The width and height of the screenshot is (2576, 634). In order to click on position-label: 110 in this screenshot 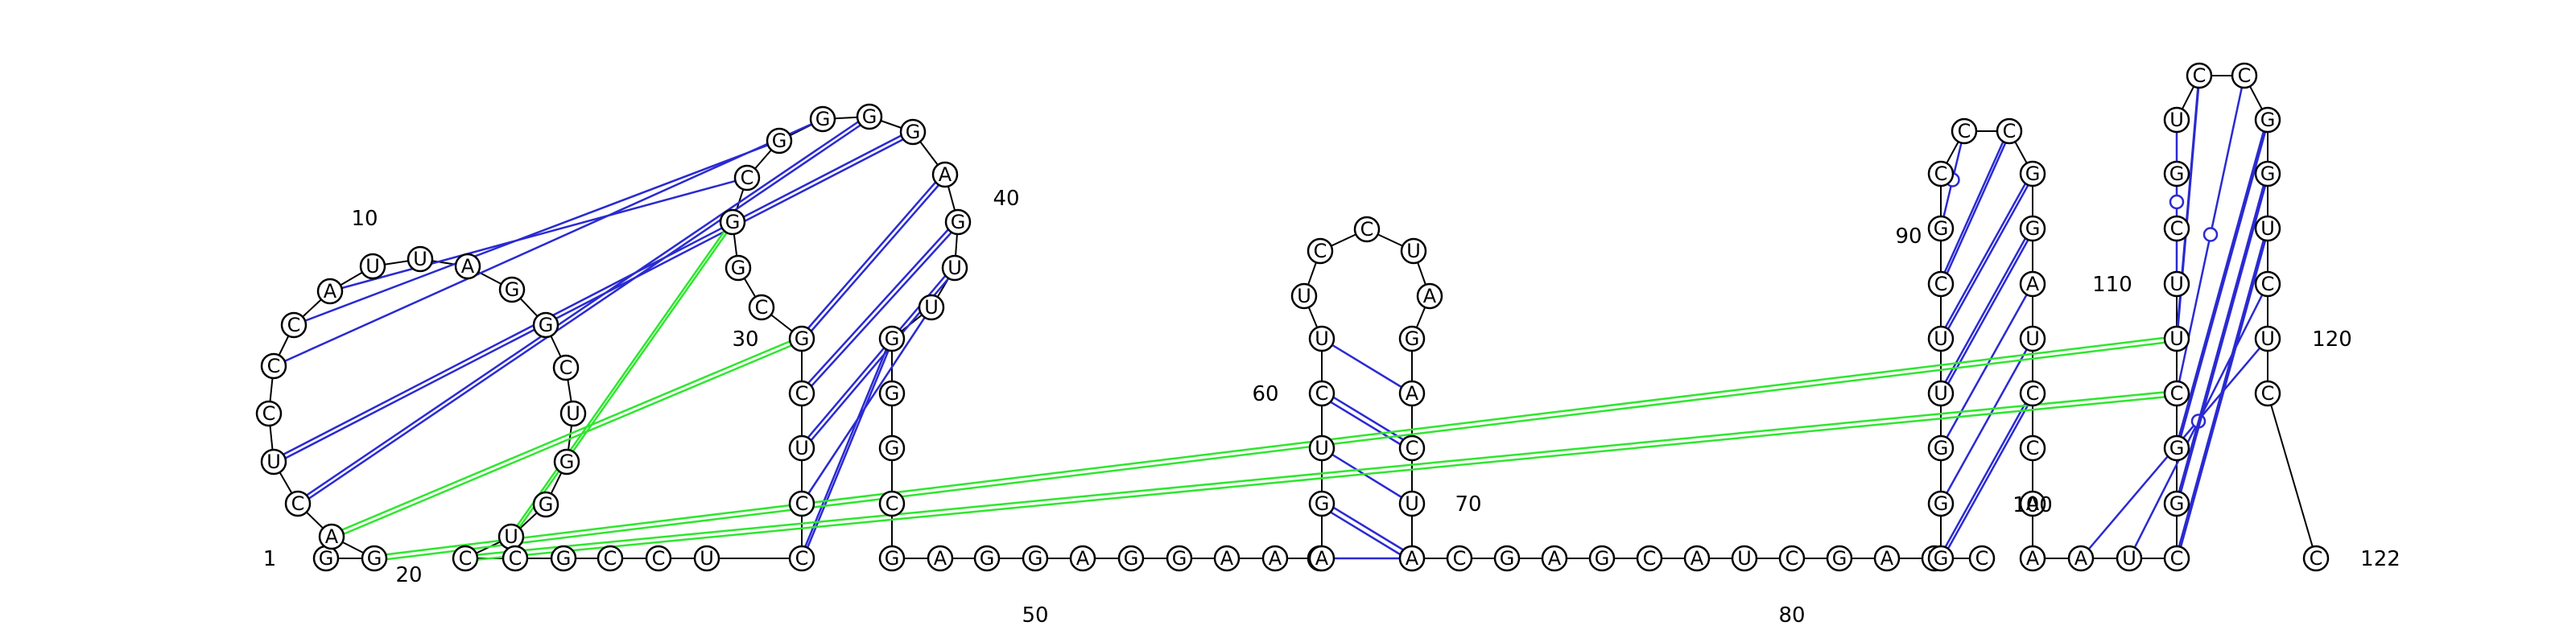, I will do `click(2112, 285)`.